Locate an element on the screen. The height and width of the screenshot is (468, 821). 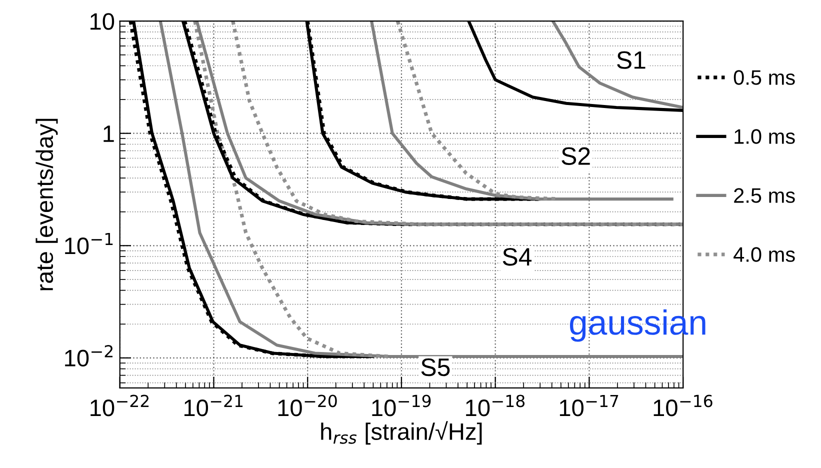
legend-label: 2.5 ms is located at coordinates (764, 195).